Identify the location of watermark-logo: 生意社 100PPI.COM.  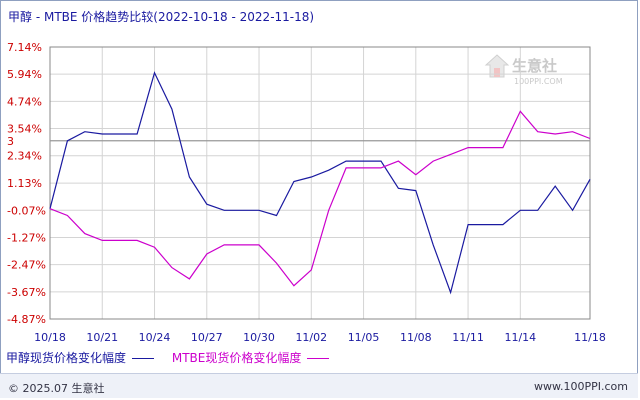
(532, 73).